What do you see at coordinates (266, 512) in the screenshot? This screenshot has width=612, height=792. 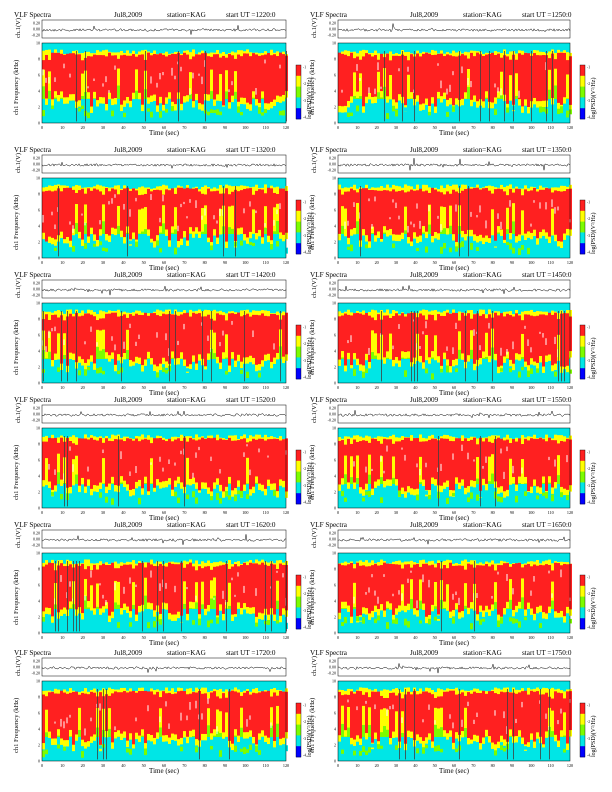 I see `time-tick: 110` at bounding box center [266, 512].